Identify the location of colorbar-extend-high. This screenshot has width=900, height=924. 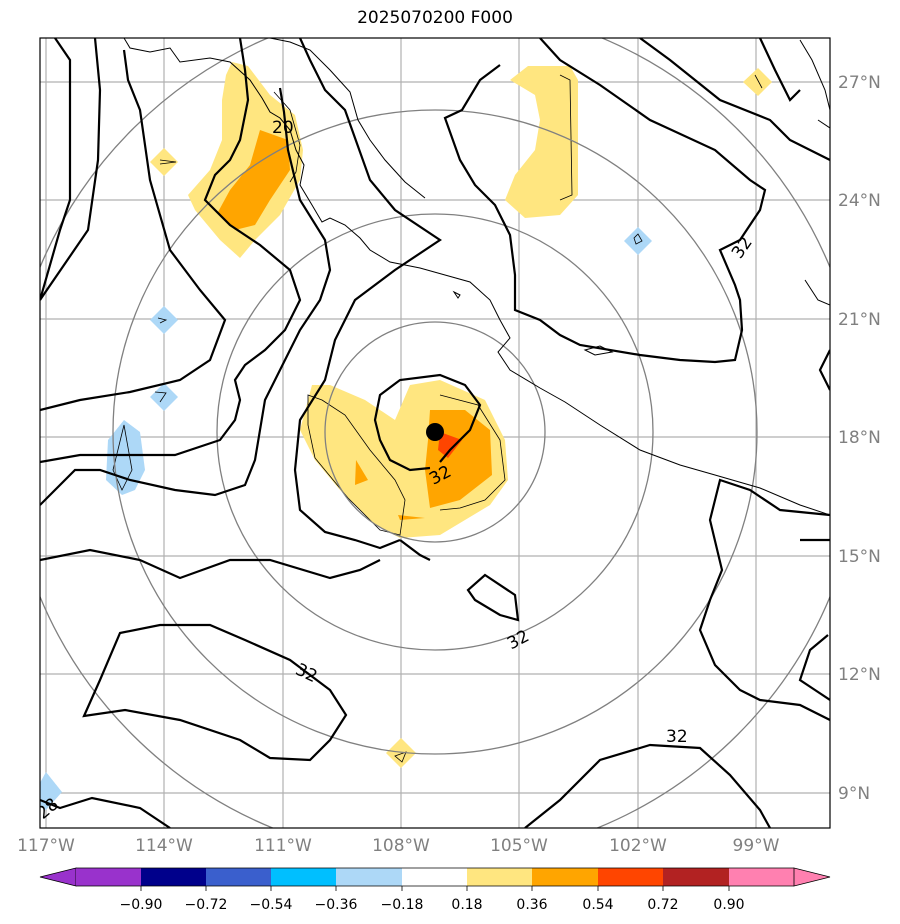
(812, 877).